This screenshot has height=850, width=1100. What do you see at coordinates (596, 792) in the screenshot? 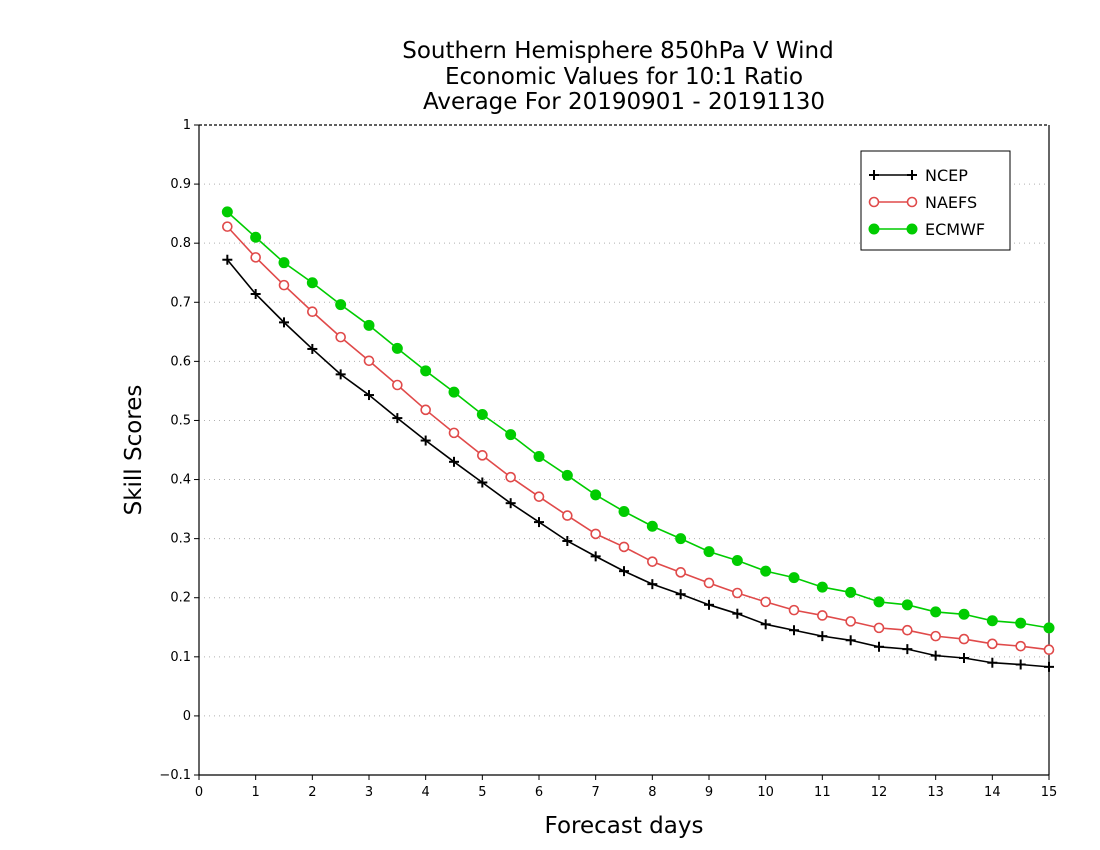
I see `x-tick-label: 7` at bounding box center [596, 792].